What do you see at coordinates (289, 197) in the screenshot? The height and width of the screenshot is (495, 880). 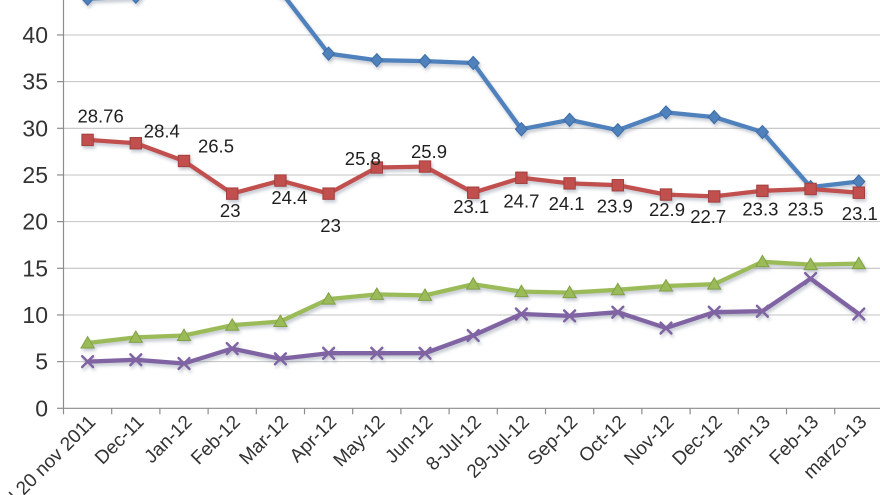 I see `data-label: 24.4` at bounding box center [289, 197].